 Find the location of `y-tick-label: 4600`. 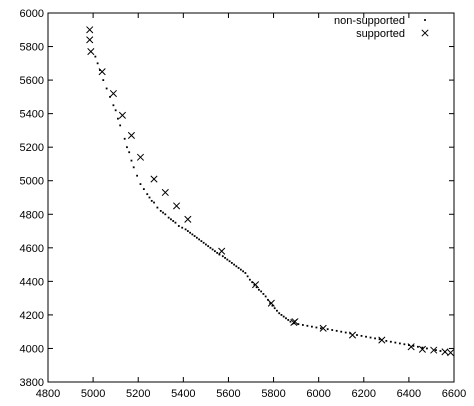

y-tick-label: 4600 is located at coordinates (32, 249).